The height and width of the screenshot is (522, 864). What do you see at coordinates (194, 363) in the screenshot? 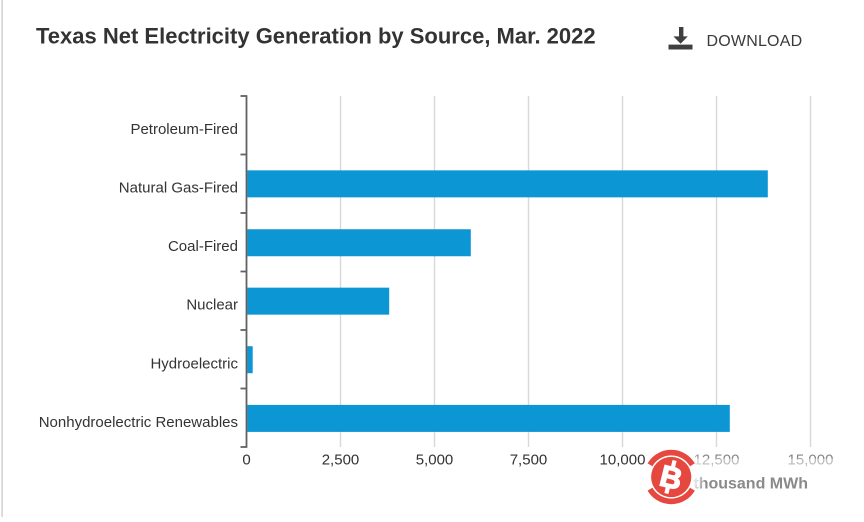
I see `svg-text: Hydroelectric` at bounding box center [194, 363].